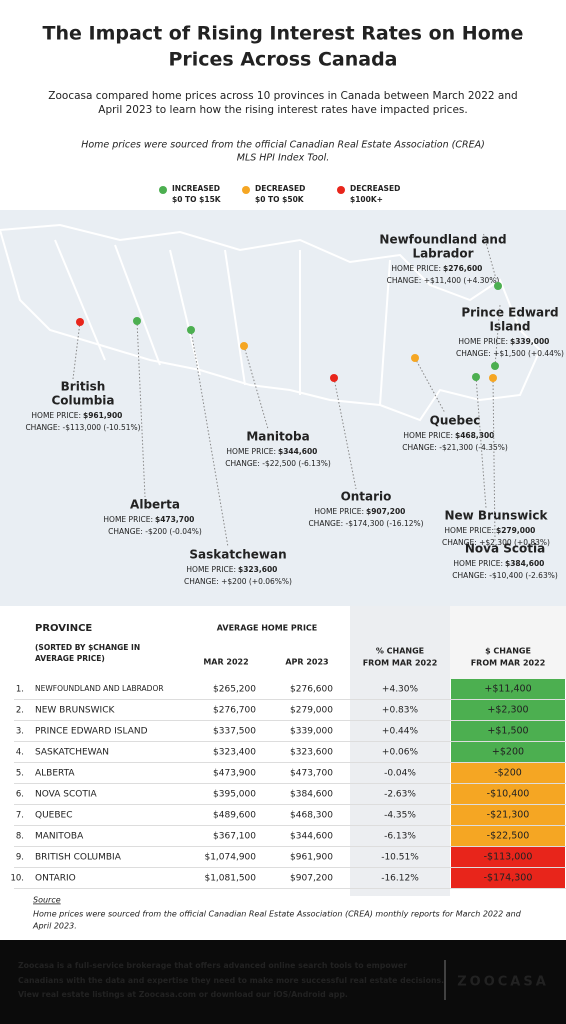 The height and width of the screenshot is (1024, 566). I want to click on source-label: Source, so click(47, 900).